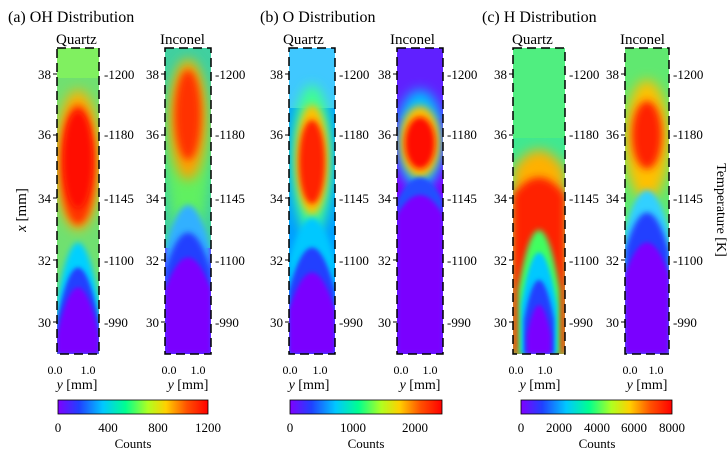  I want to click on o-temperature-ticks: -1200 -1180 -1145 -1100 -990, so click(354, 198).